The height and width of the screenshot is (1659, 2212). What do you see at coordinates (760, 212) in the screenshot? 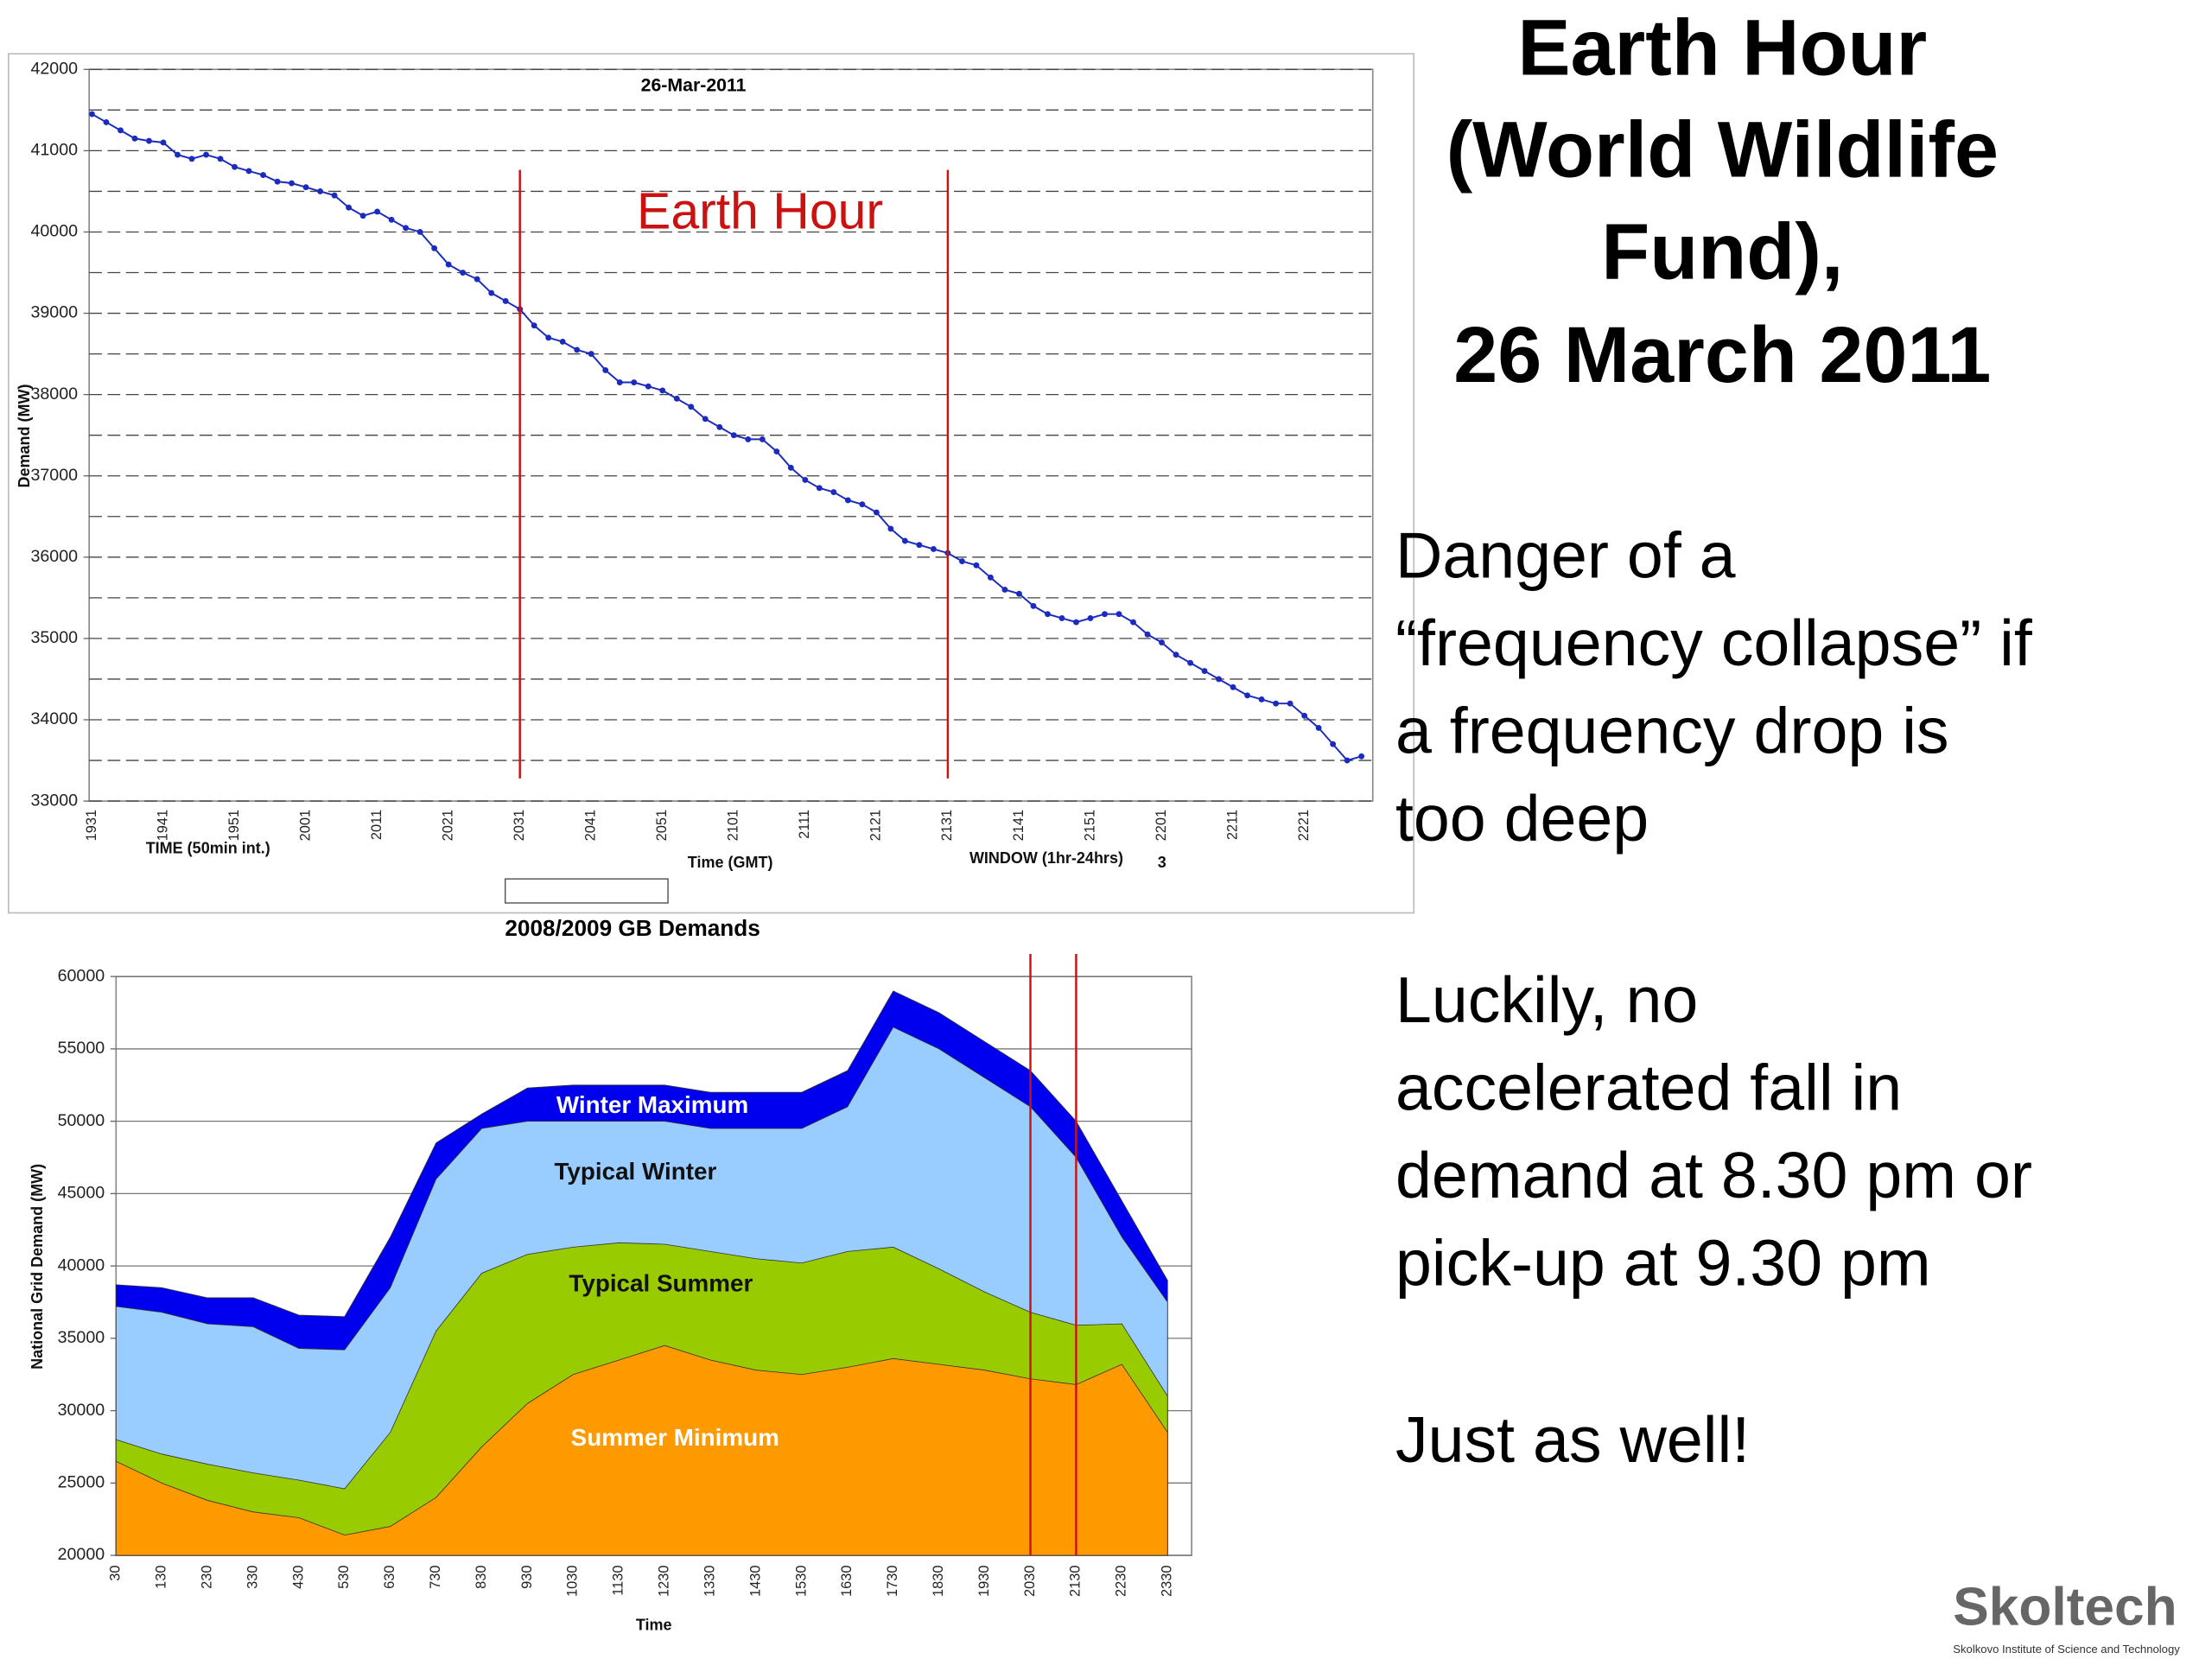
I see `annotation: Earth Hour` at bounding box center [760, 212].